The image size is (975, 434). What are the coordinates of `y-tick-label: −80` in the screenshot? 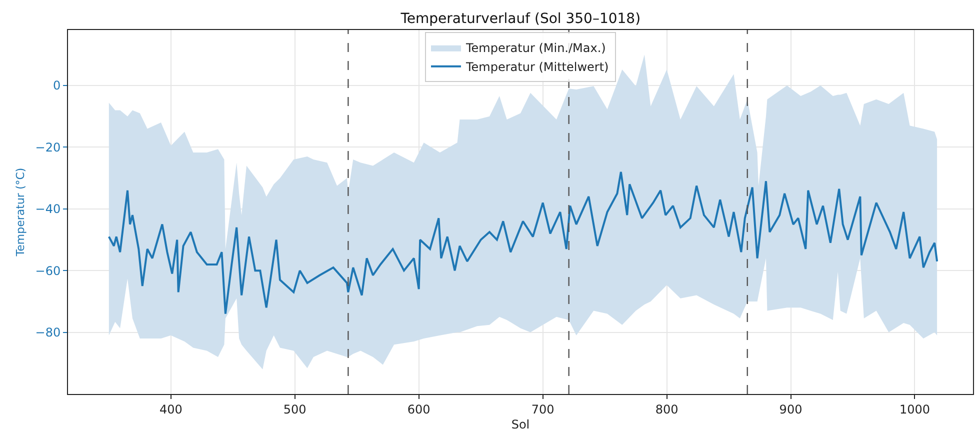 It's located at (48, 333).